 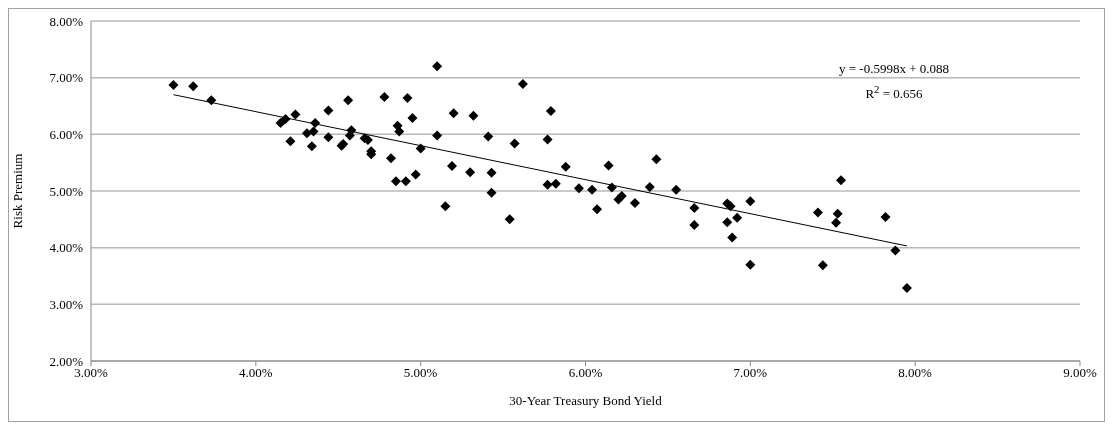 I want to click on y-tick-label: 7.00%, so click(x=66, y=78).